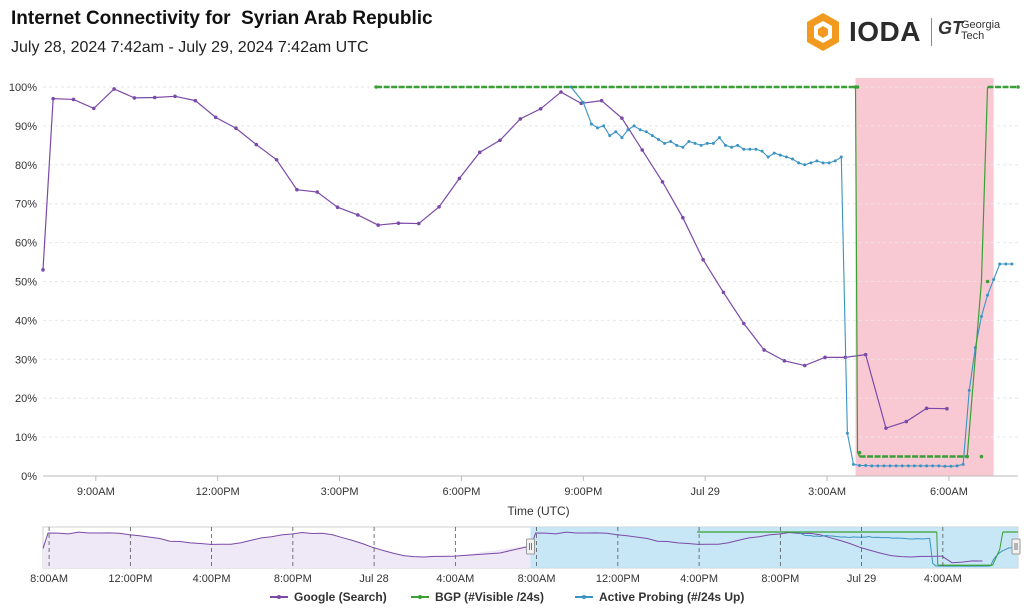  Describe the element at coordinates (937, 548) in the screenshot. I see `navigator-line-bgp-transition` at that location.